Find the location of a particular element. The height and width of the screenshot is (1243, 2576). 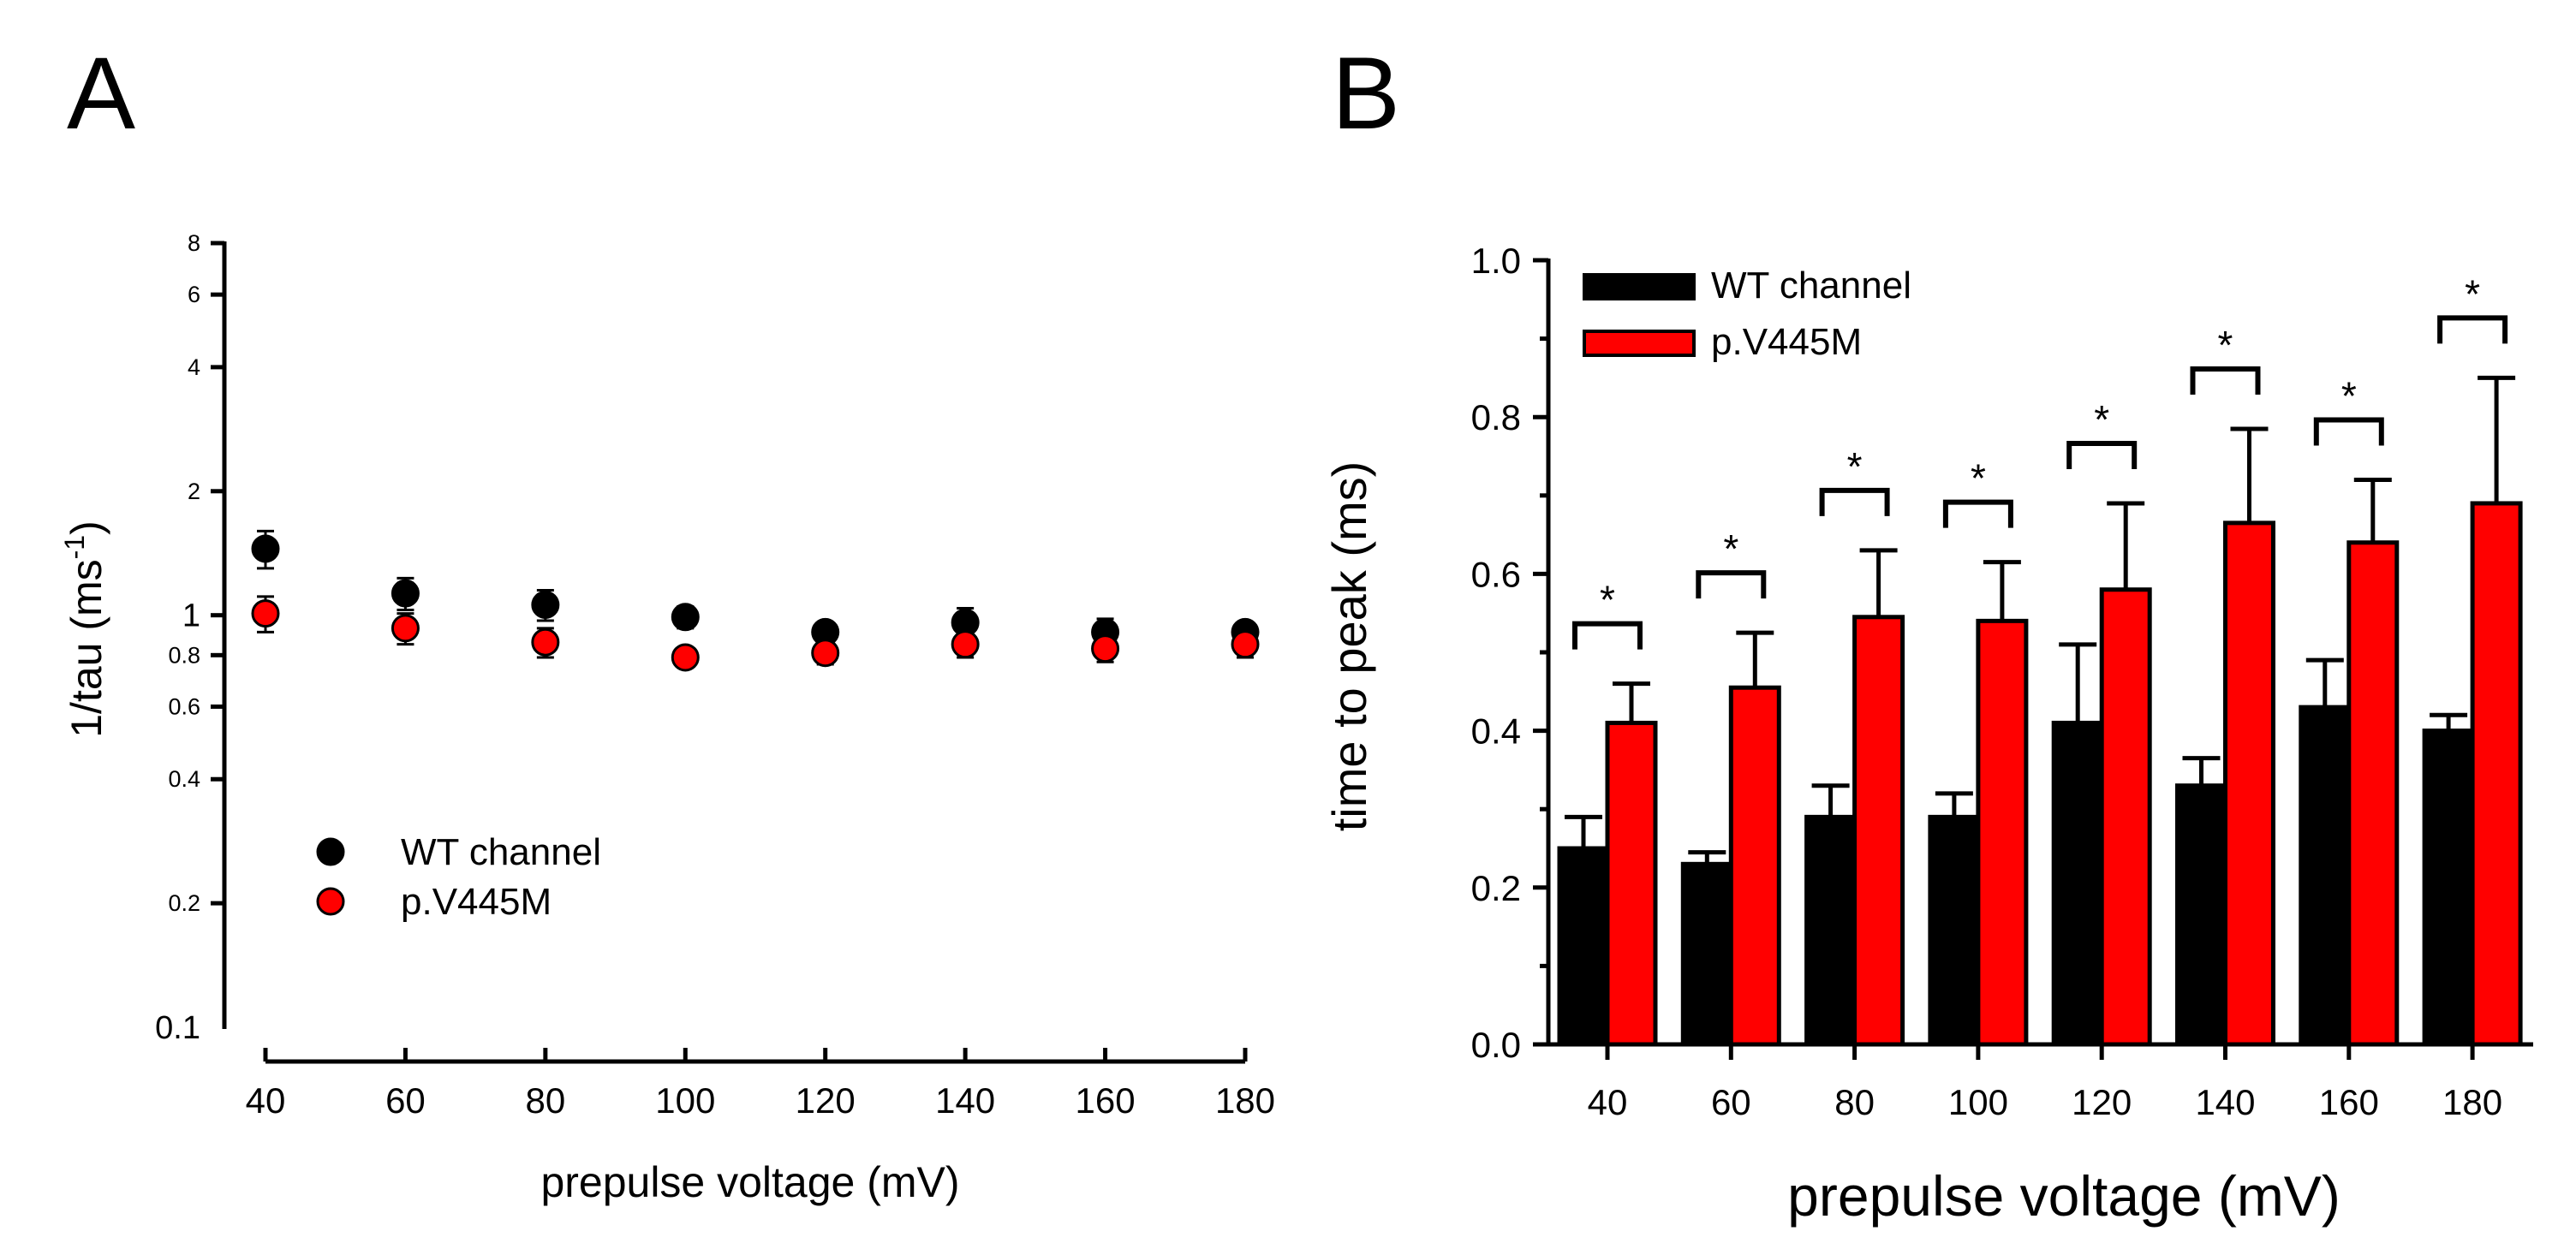

panel-a-x-tick-label: 160 is located at coordinates (1106, 1101).